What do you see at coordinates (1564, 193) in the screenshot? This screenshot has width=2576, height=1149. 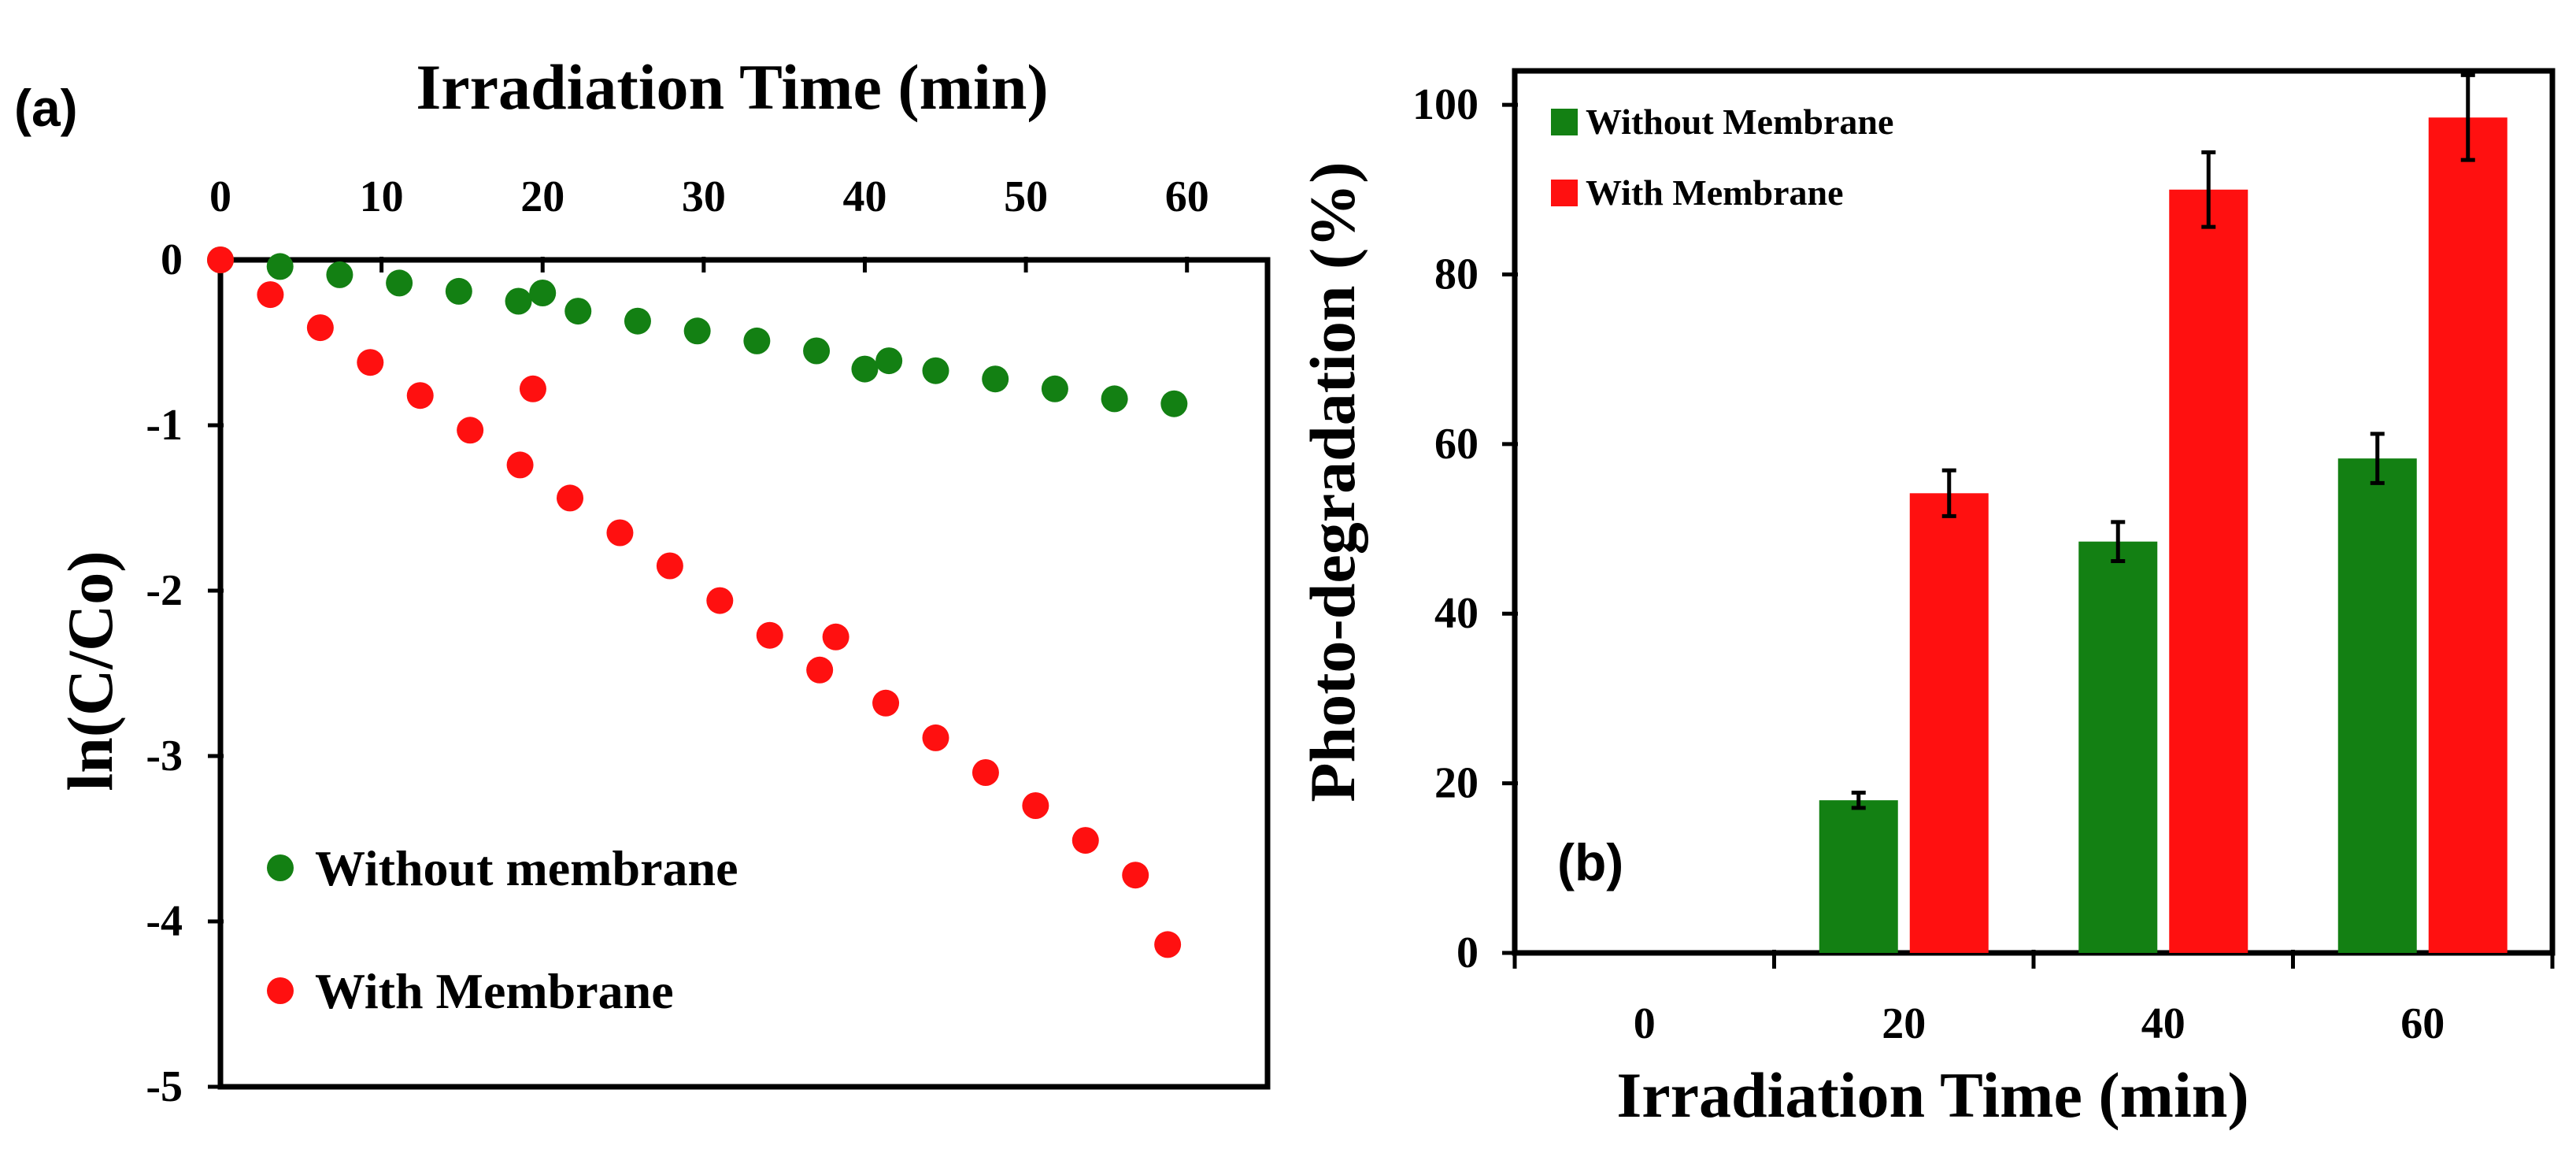 I see `legend-with-membrane-swatch` at bounding box center [1564, 193].